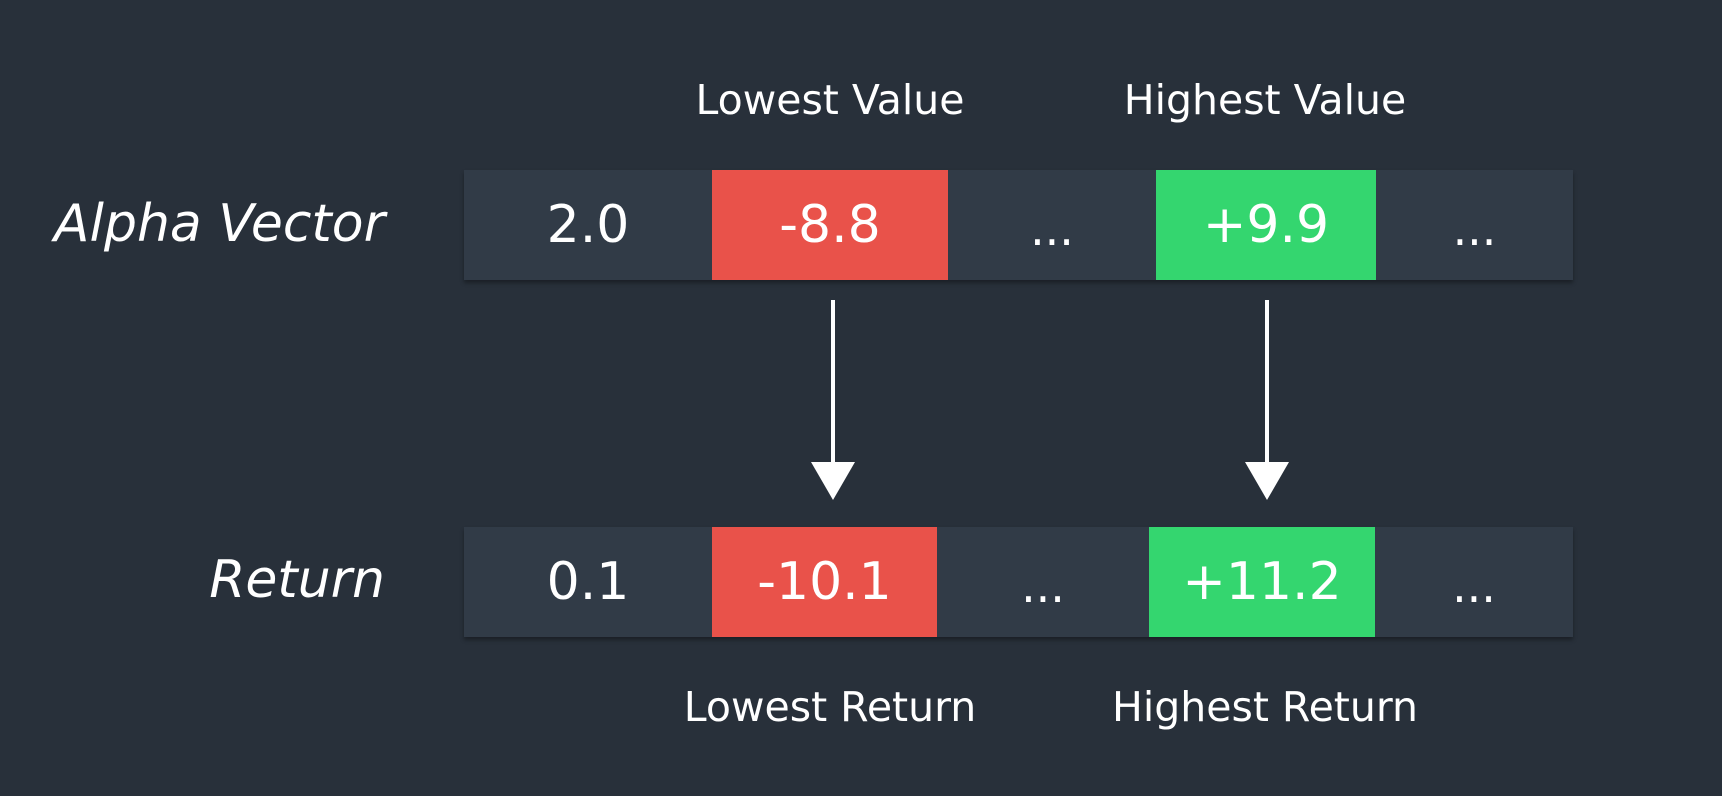 The width and height of the screenshot is (1722, 796). Describe the element at coordinates (830, 225) in the screenshot. I see `alpha-lowest-cell: -8.8` at that location.